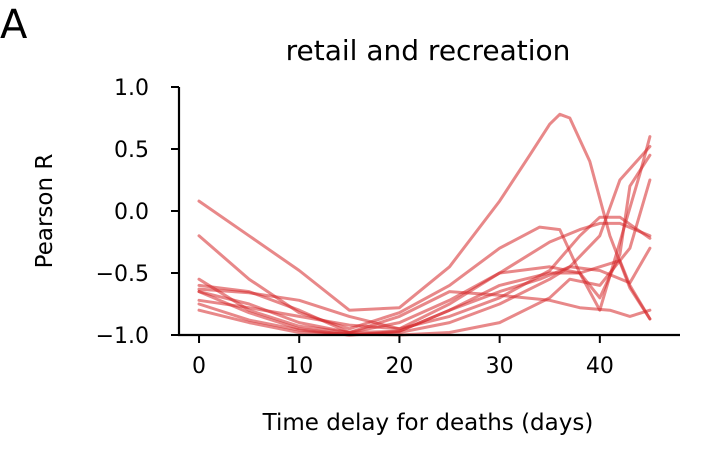 The image size is (708, 472). I want to click on y-tick-label: 0.5, so click(131, 150).